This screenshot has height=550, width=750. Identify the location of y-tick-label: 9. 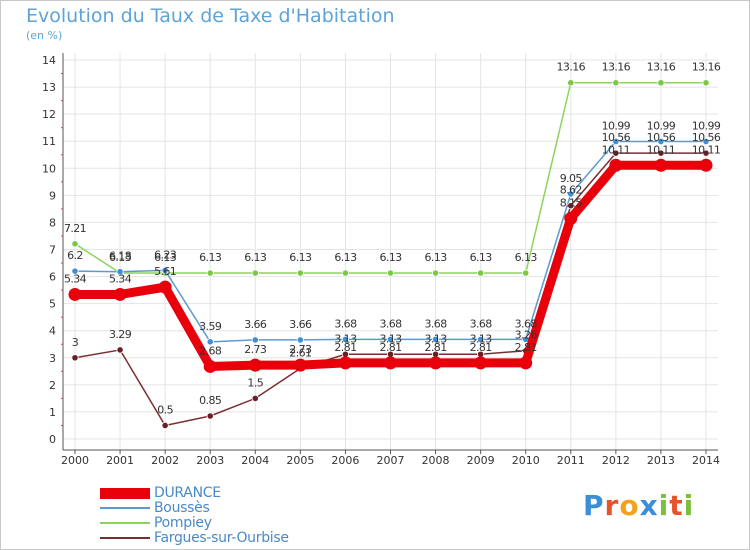
(52, 195).